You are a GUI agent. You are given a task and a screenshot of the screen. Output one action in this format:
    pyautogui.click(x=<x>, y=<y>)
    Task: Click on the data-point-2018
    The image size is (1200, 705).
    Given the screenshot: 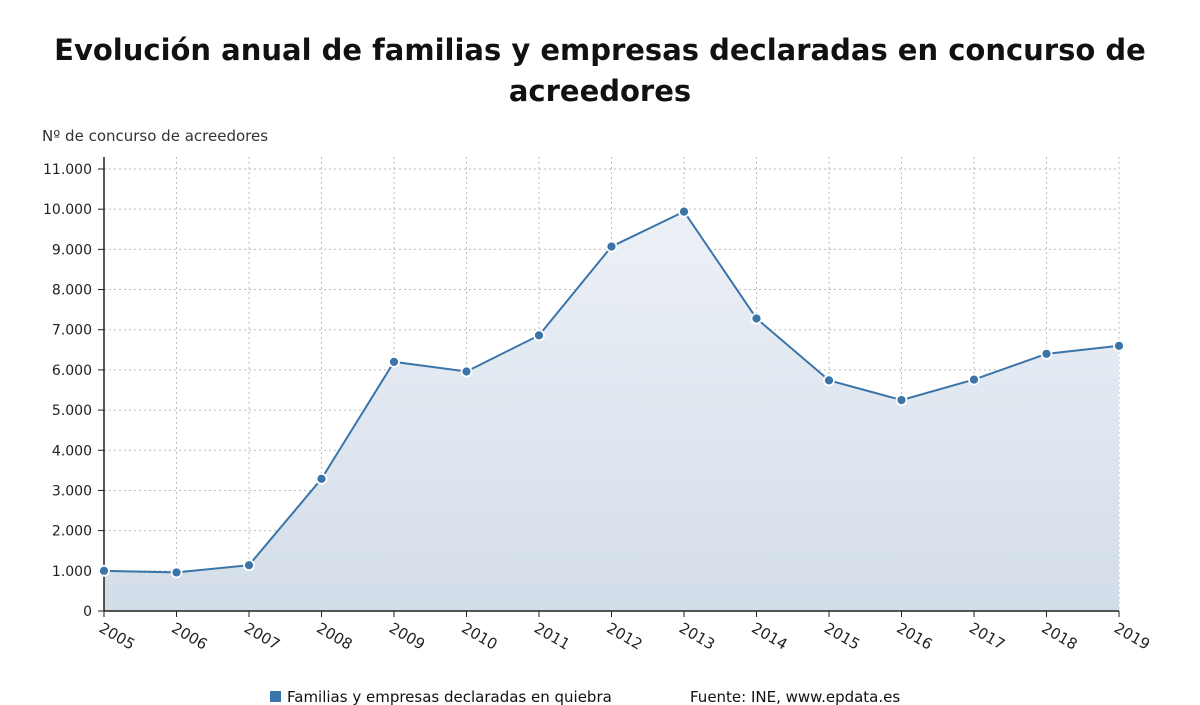 What is the action you would take?
    pyautogui.click(x=1046, y=353)
    